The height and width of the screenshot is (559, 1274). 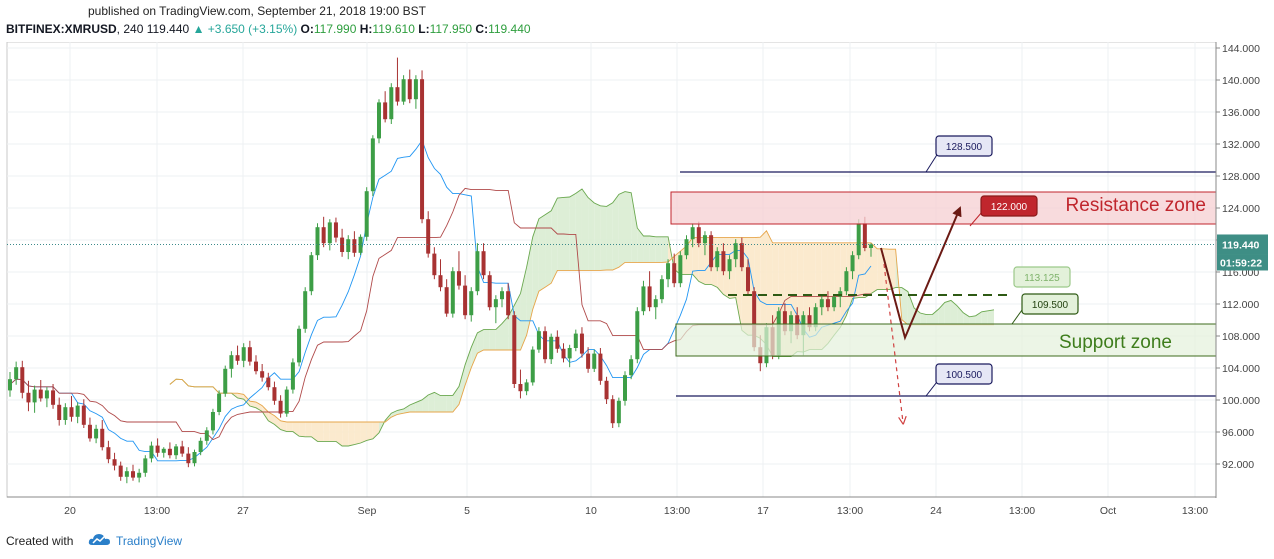 What do you see at coordinates (149, 541) in the screenshot?
I see `tradingview-link: TradingView` at bounding box center [149, 541].